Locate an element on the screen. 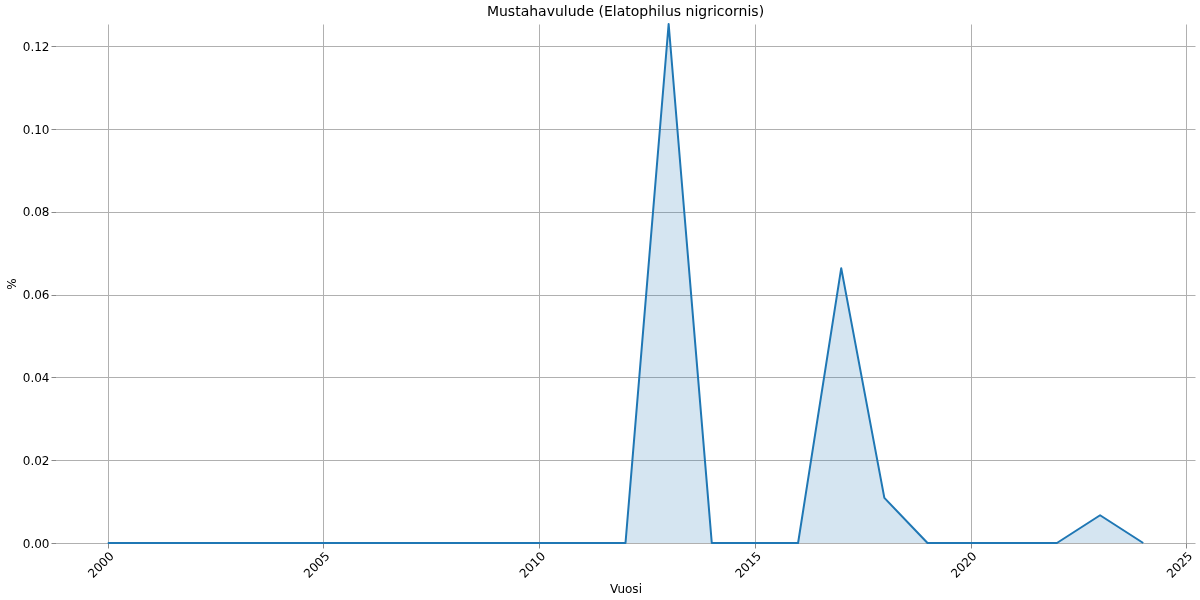  y-tick-label: 0.04 is located at coordinates (36, 377).